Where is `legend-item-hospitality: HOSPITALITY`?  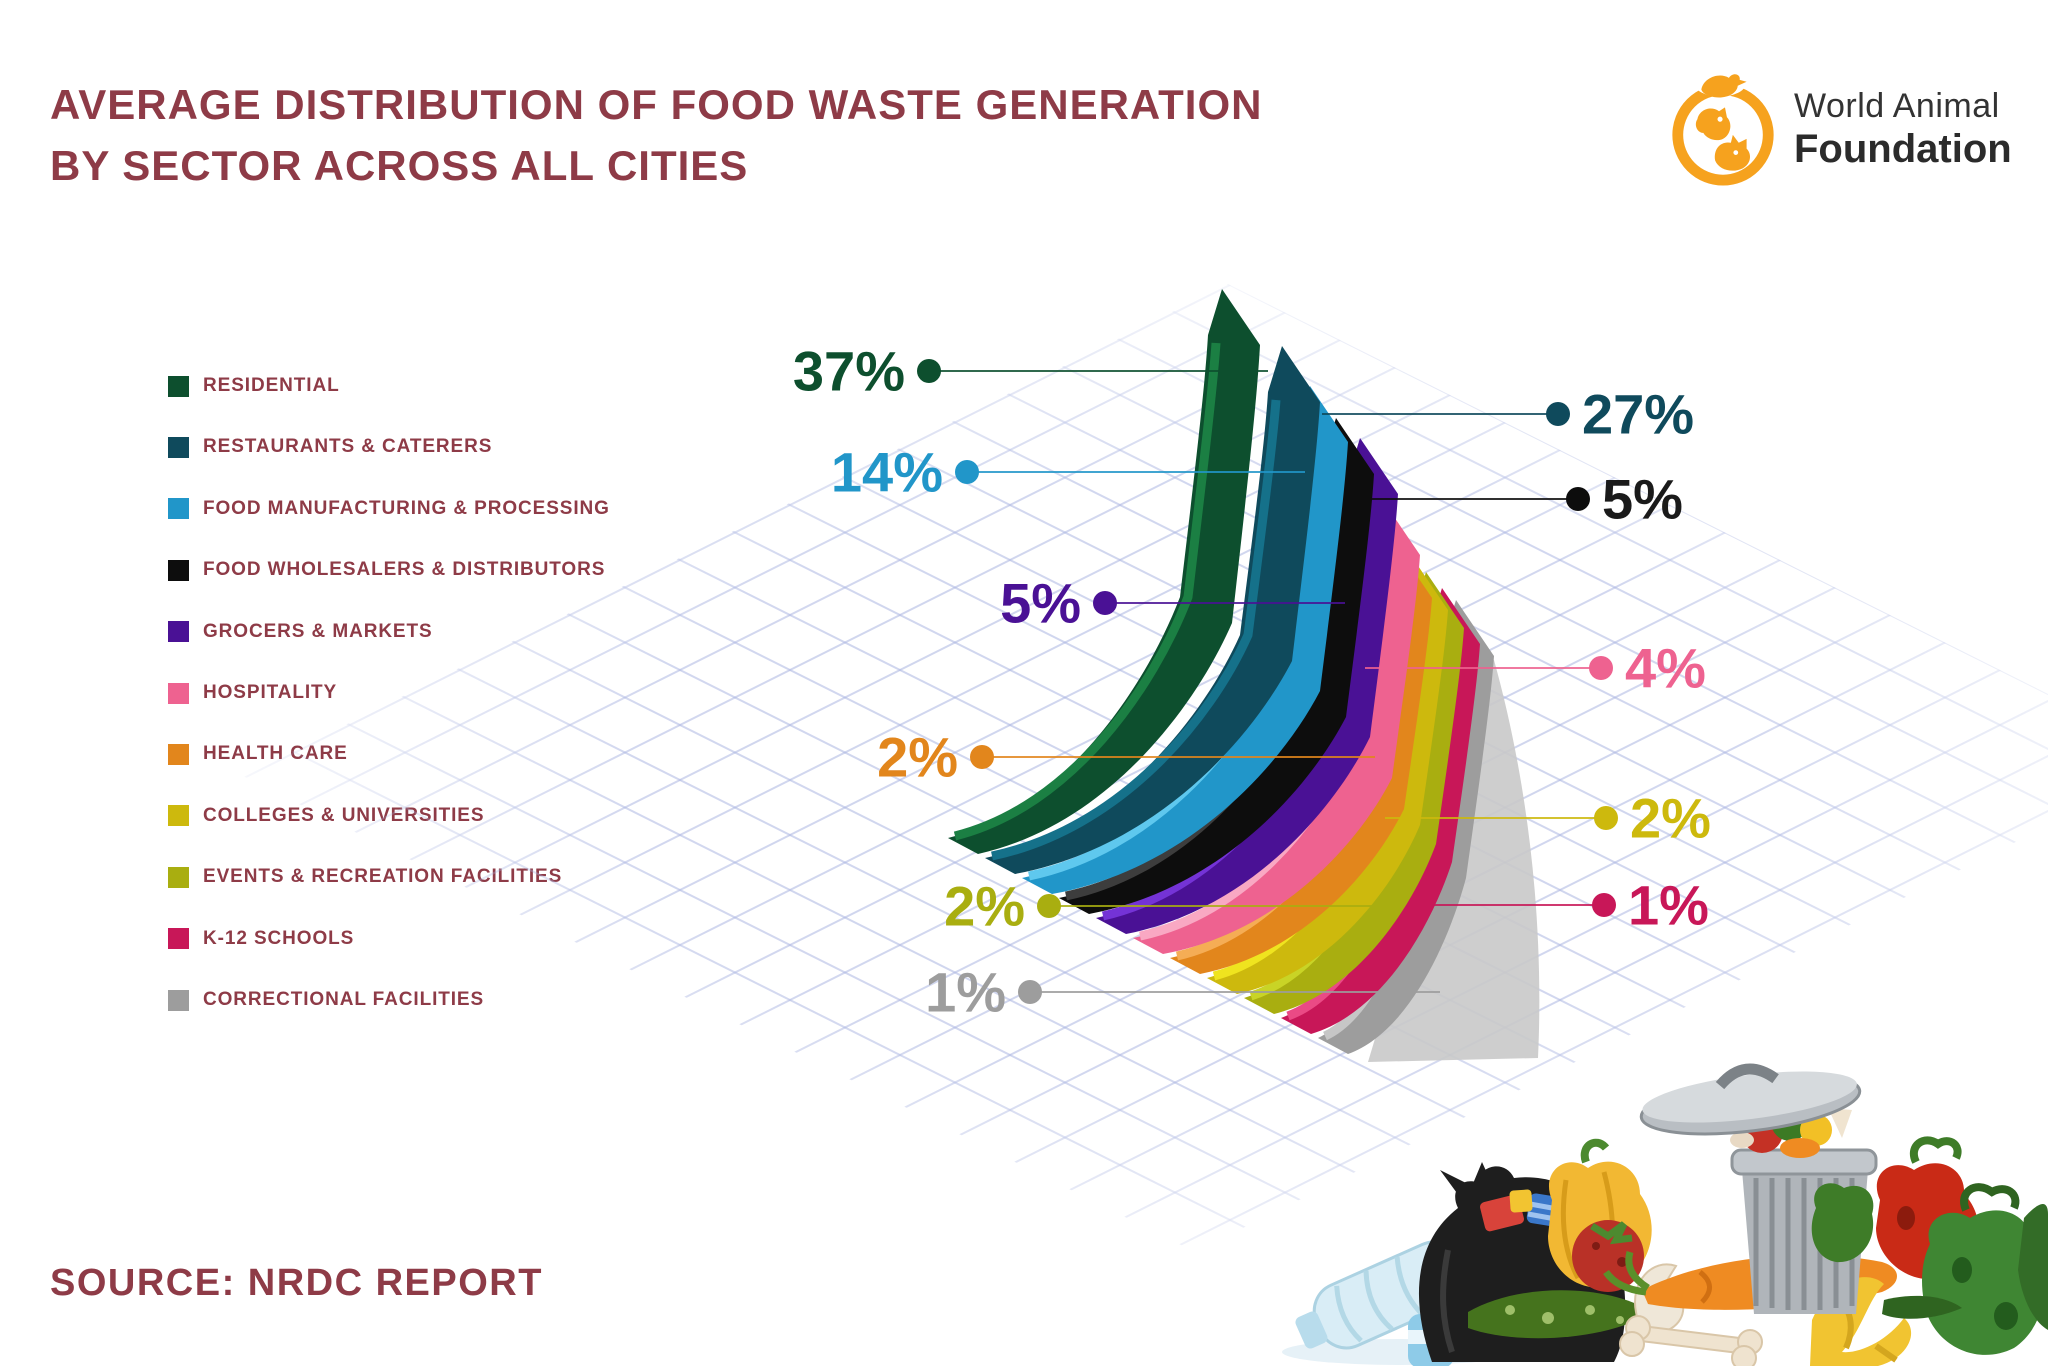 legend-item-hospitality: HOSPITALITY is located at coordinates (252, 693).